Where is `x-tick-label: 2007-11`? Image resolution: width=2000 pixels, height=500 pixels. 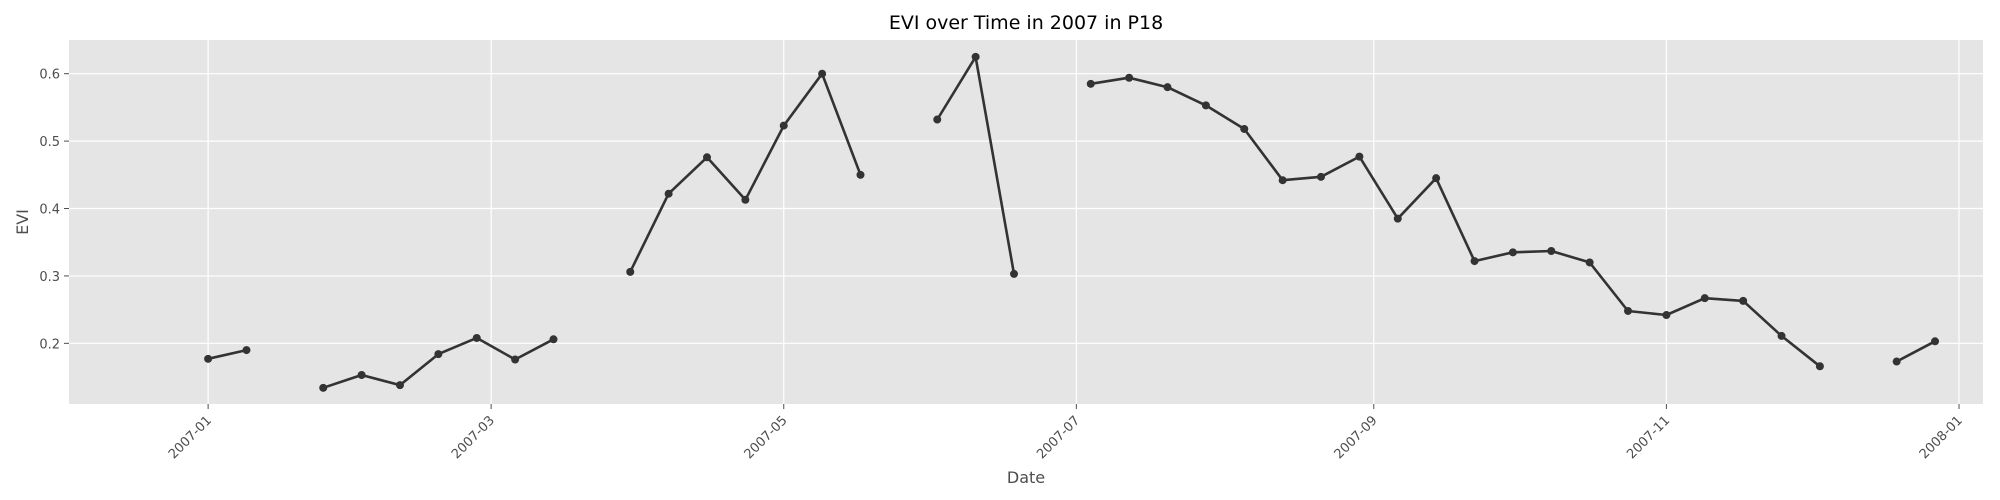
x-tick-label: 2007-11 is located at coordinates (1648, 437).